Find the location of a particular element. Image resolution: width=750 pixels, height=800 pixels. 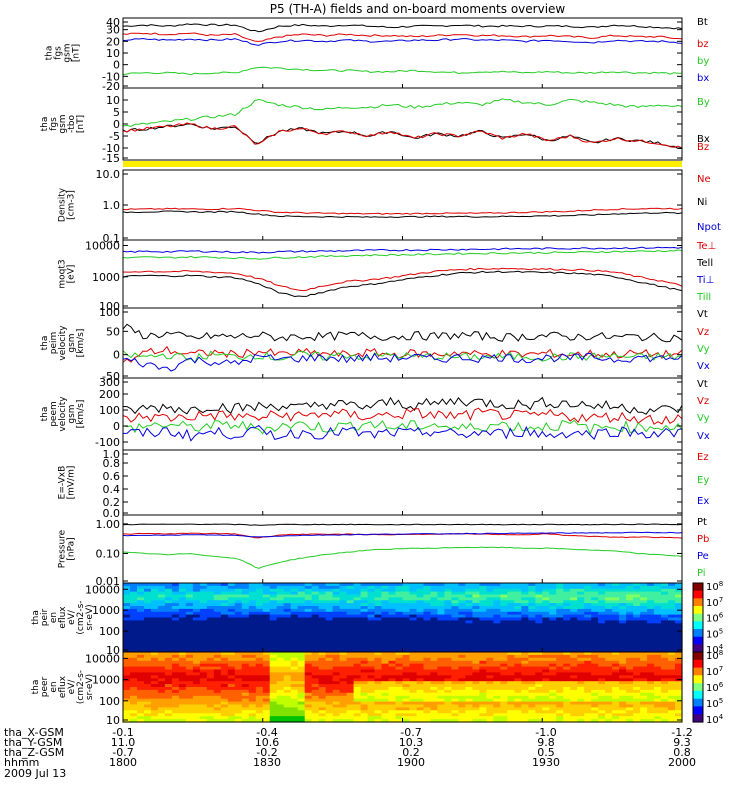

y-tick-label: 1000 is located at coordinates (106, 277).